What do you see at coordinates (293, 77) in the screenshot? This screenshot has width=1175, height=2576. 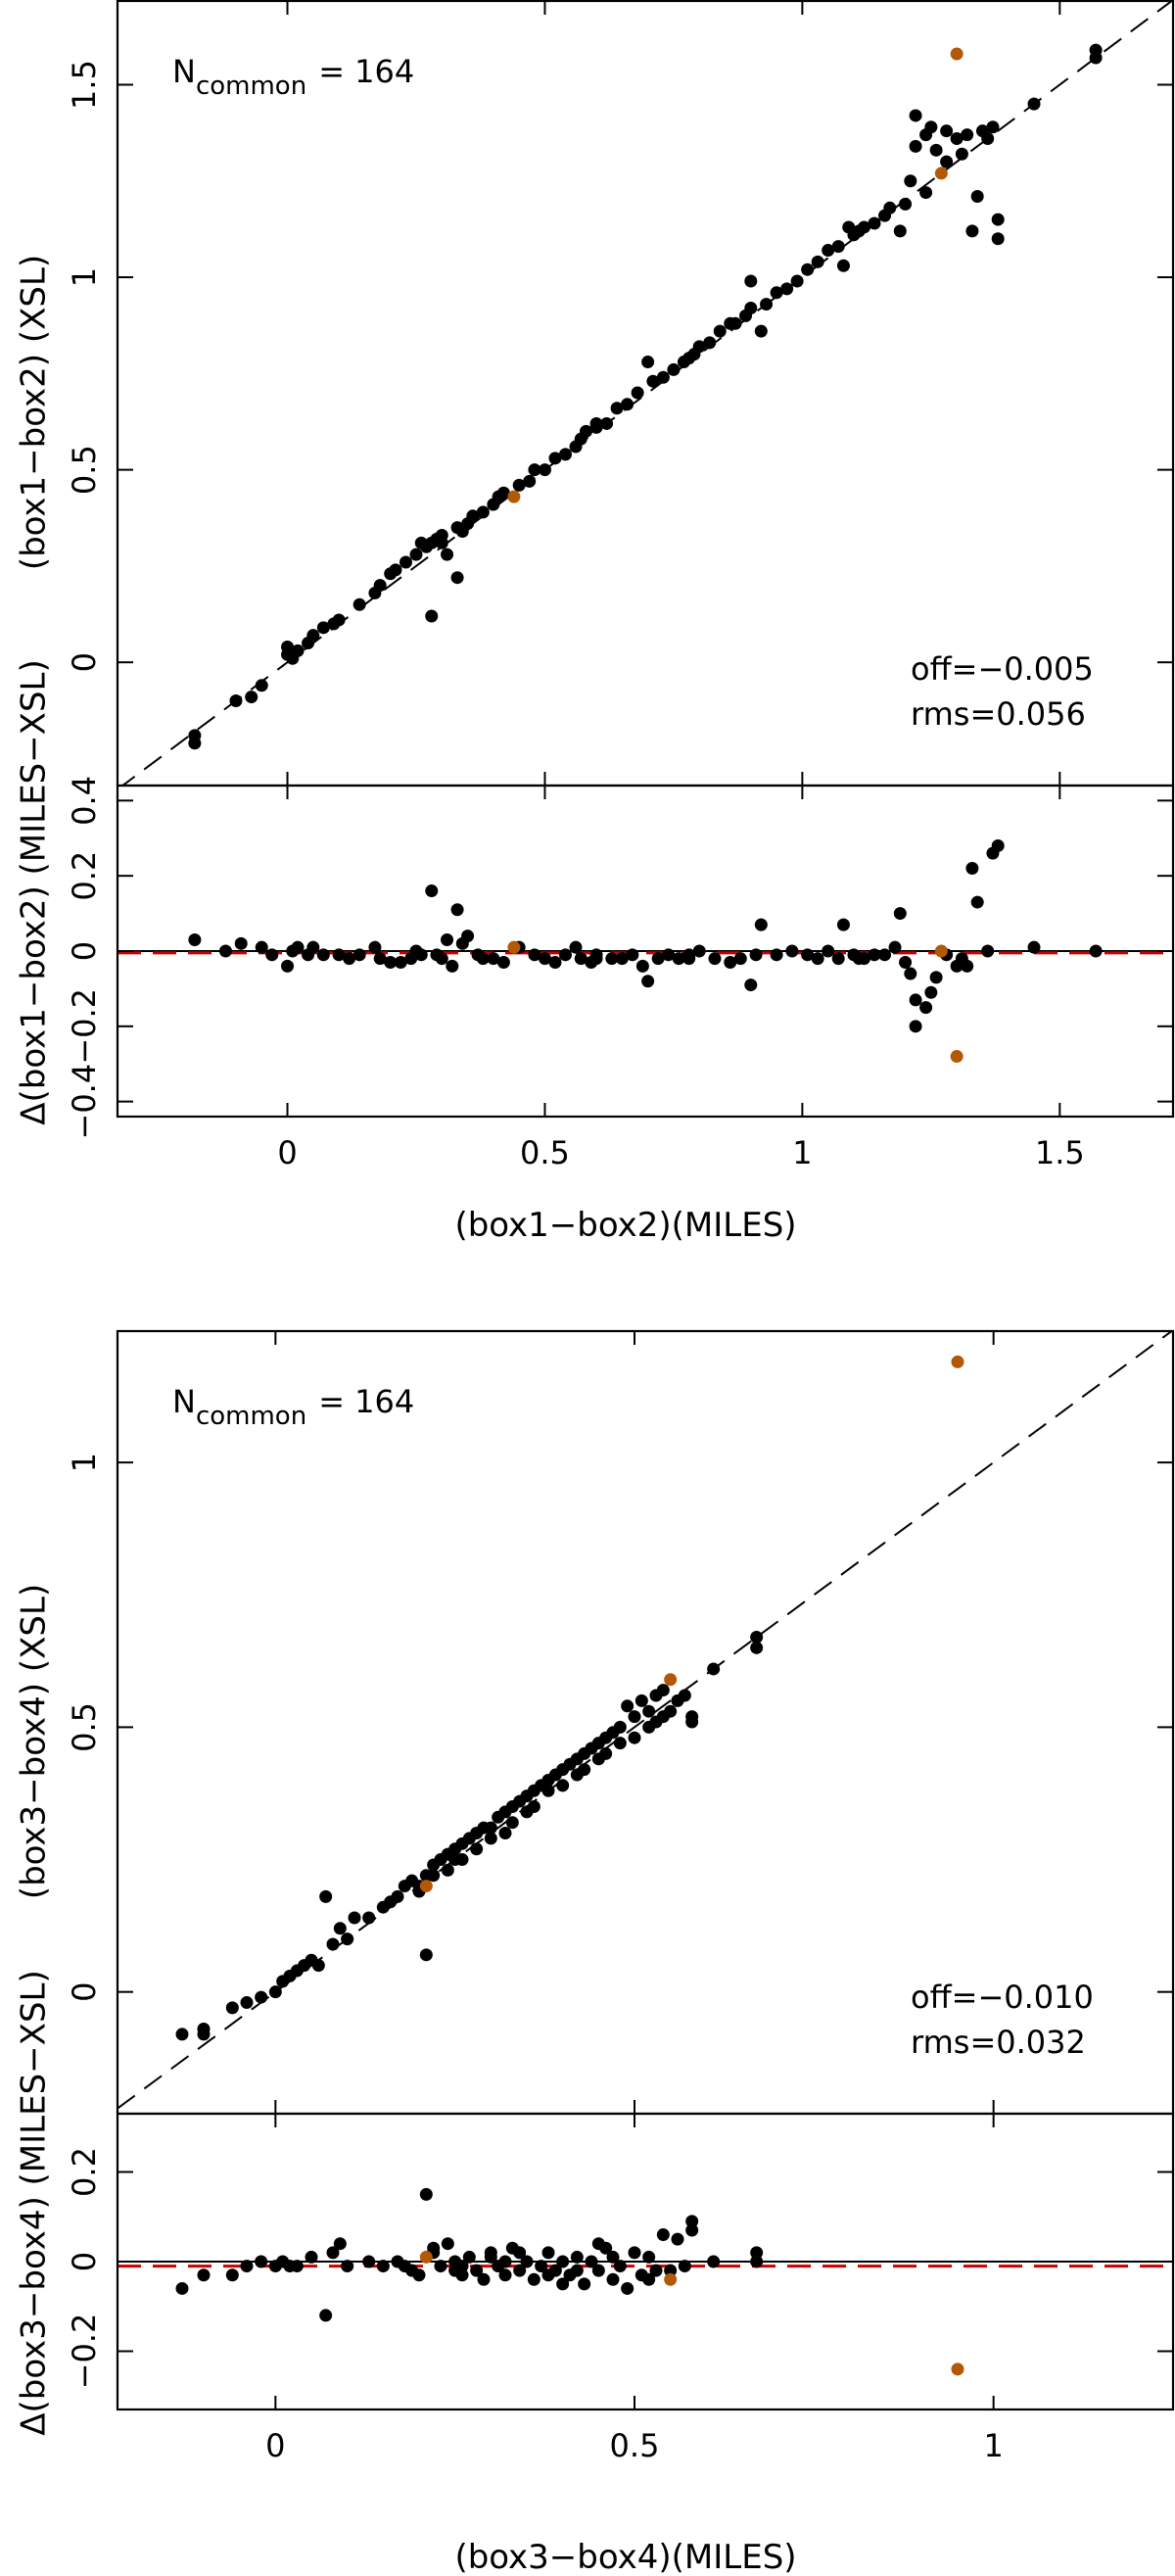 I see `ncommon-annotation: Ncommon = 164` at bounding box center [293, 77].